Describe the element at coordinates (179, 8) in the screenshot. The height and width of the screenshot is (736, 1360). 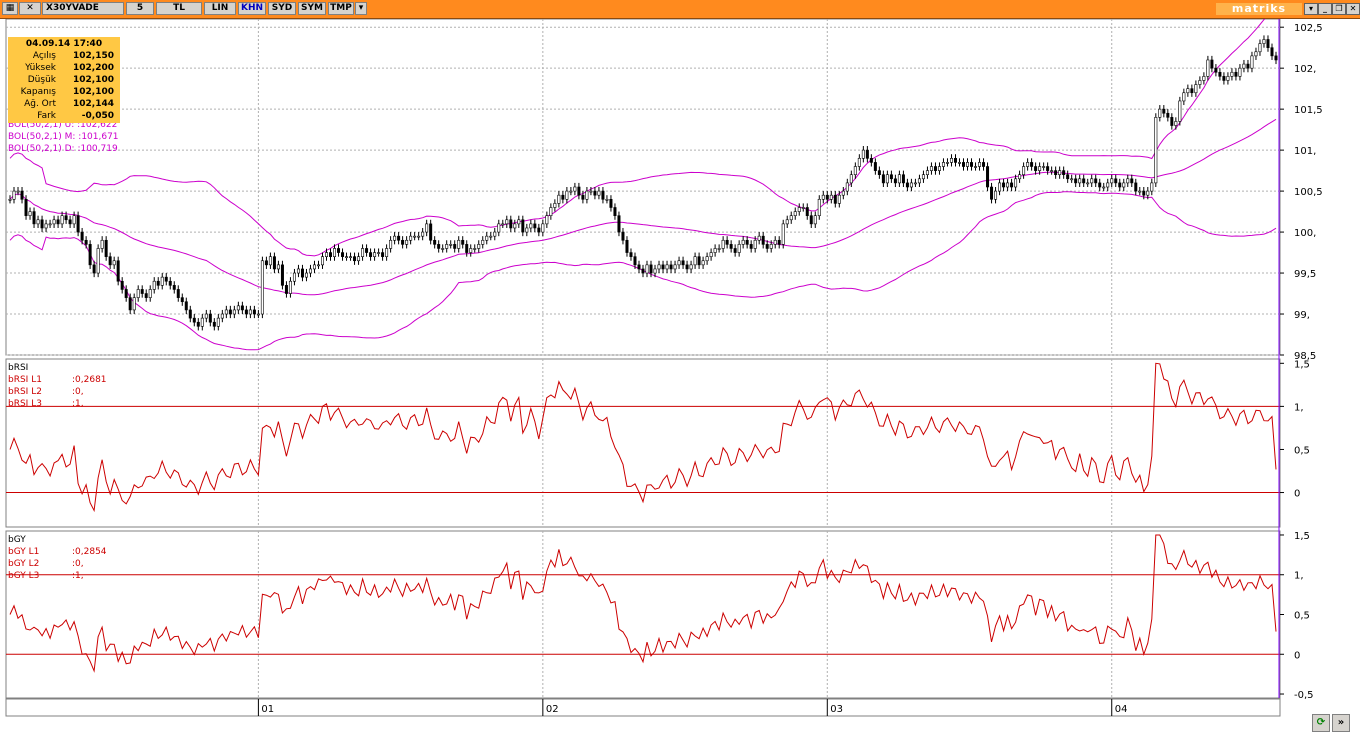
I see `currency-button: TL` at that location.